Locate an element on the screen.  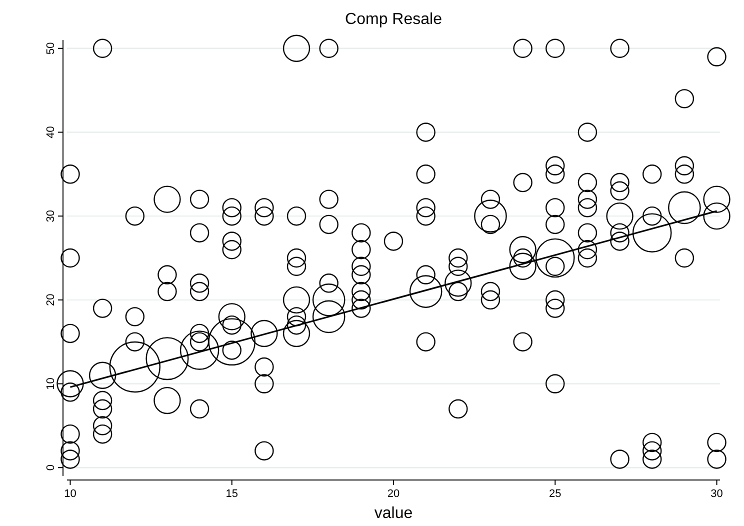
x-tick-label: 15 is located at coordinates (232, 494).